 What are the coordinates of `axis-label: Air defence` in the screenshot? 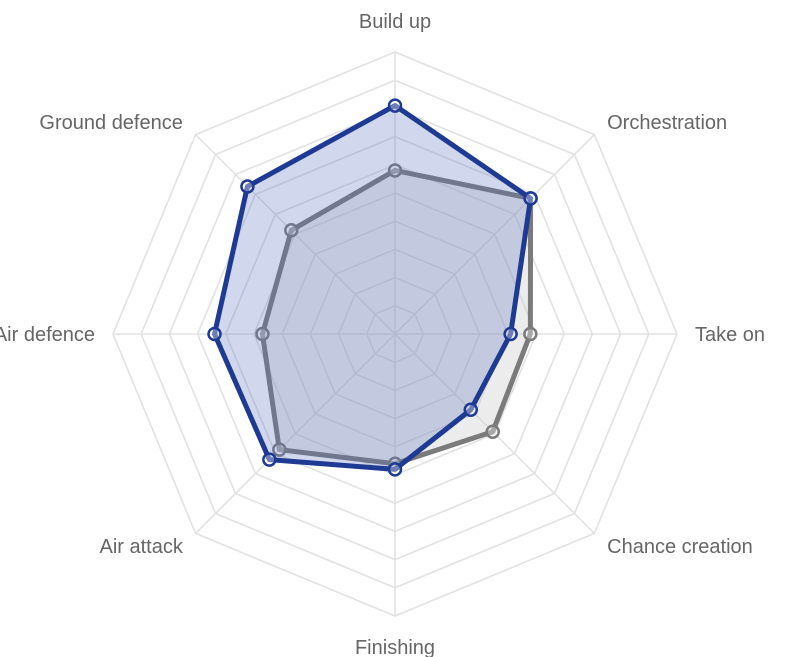 It's located at (47, 335).